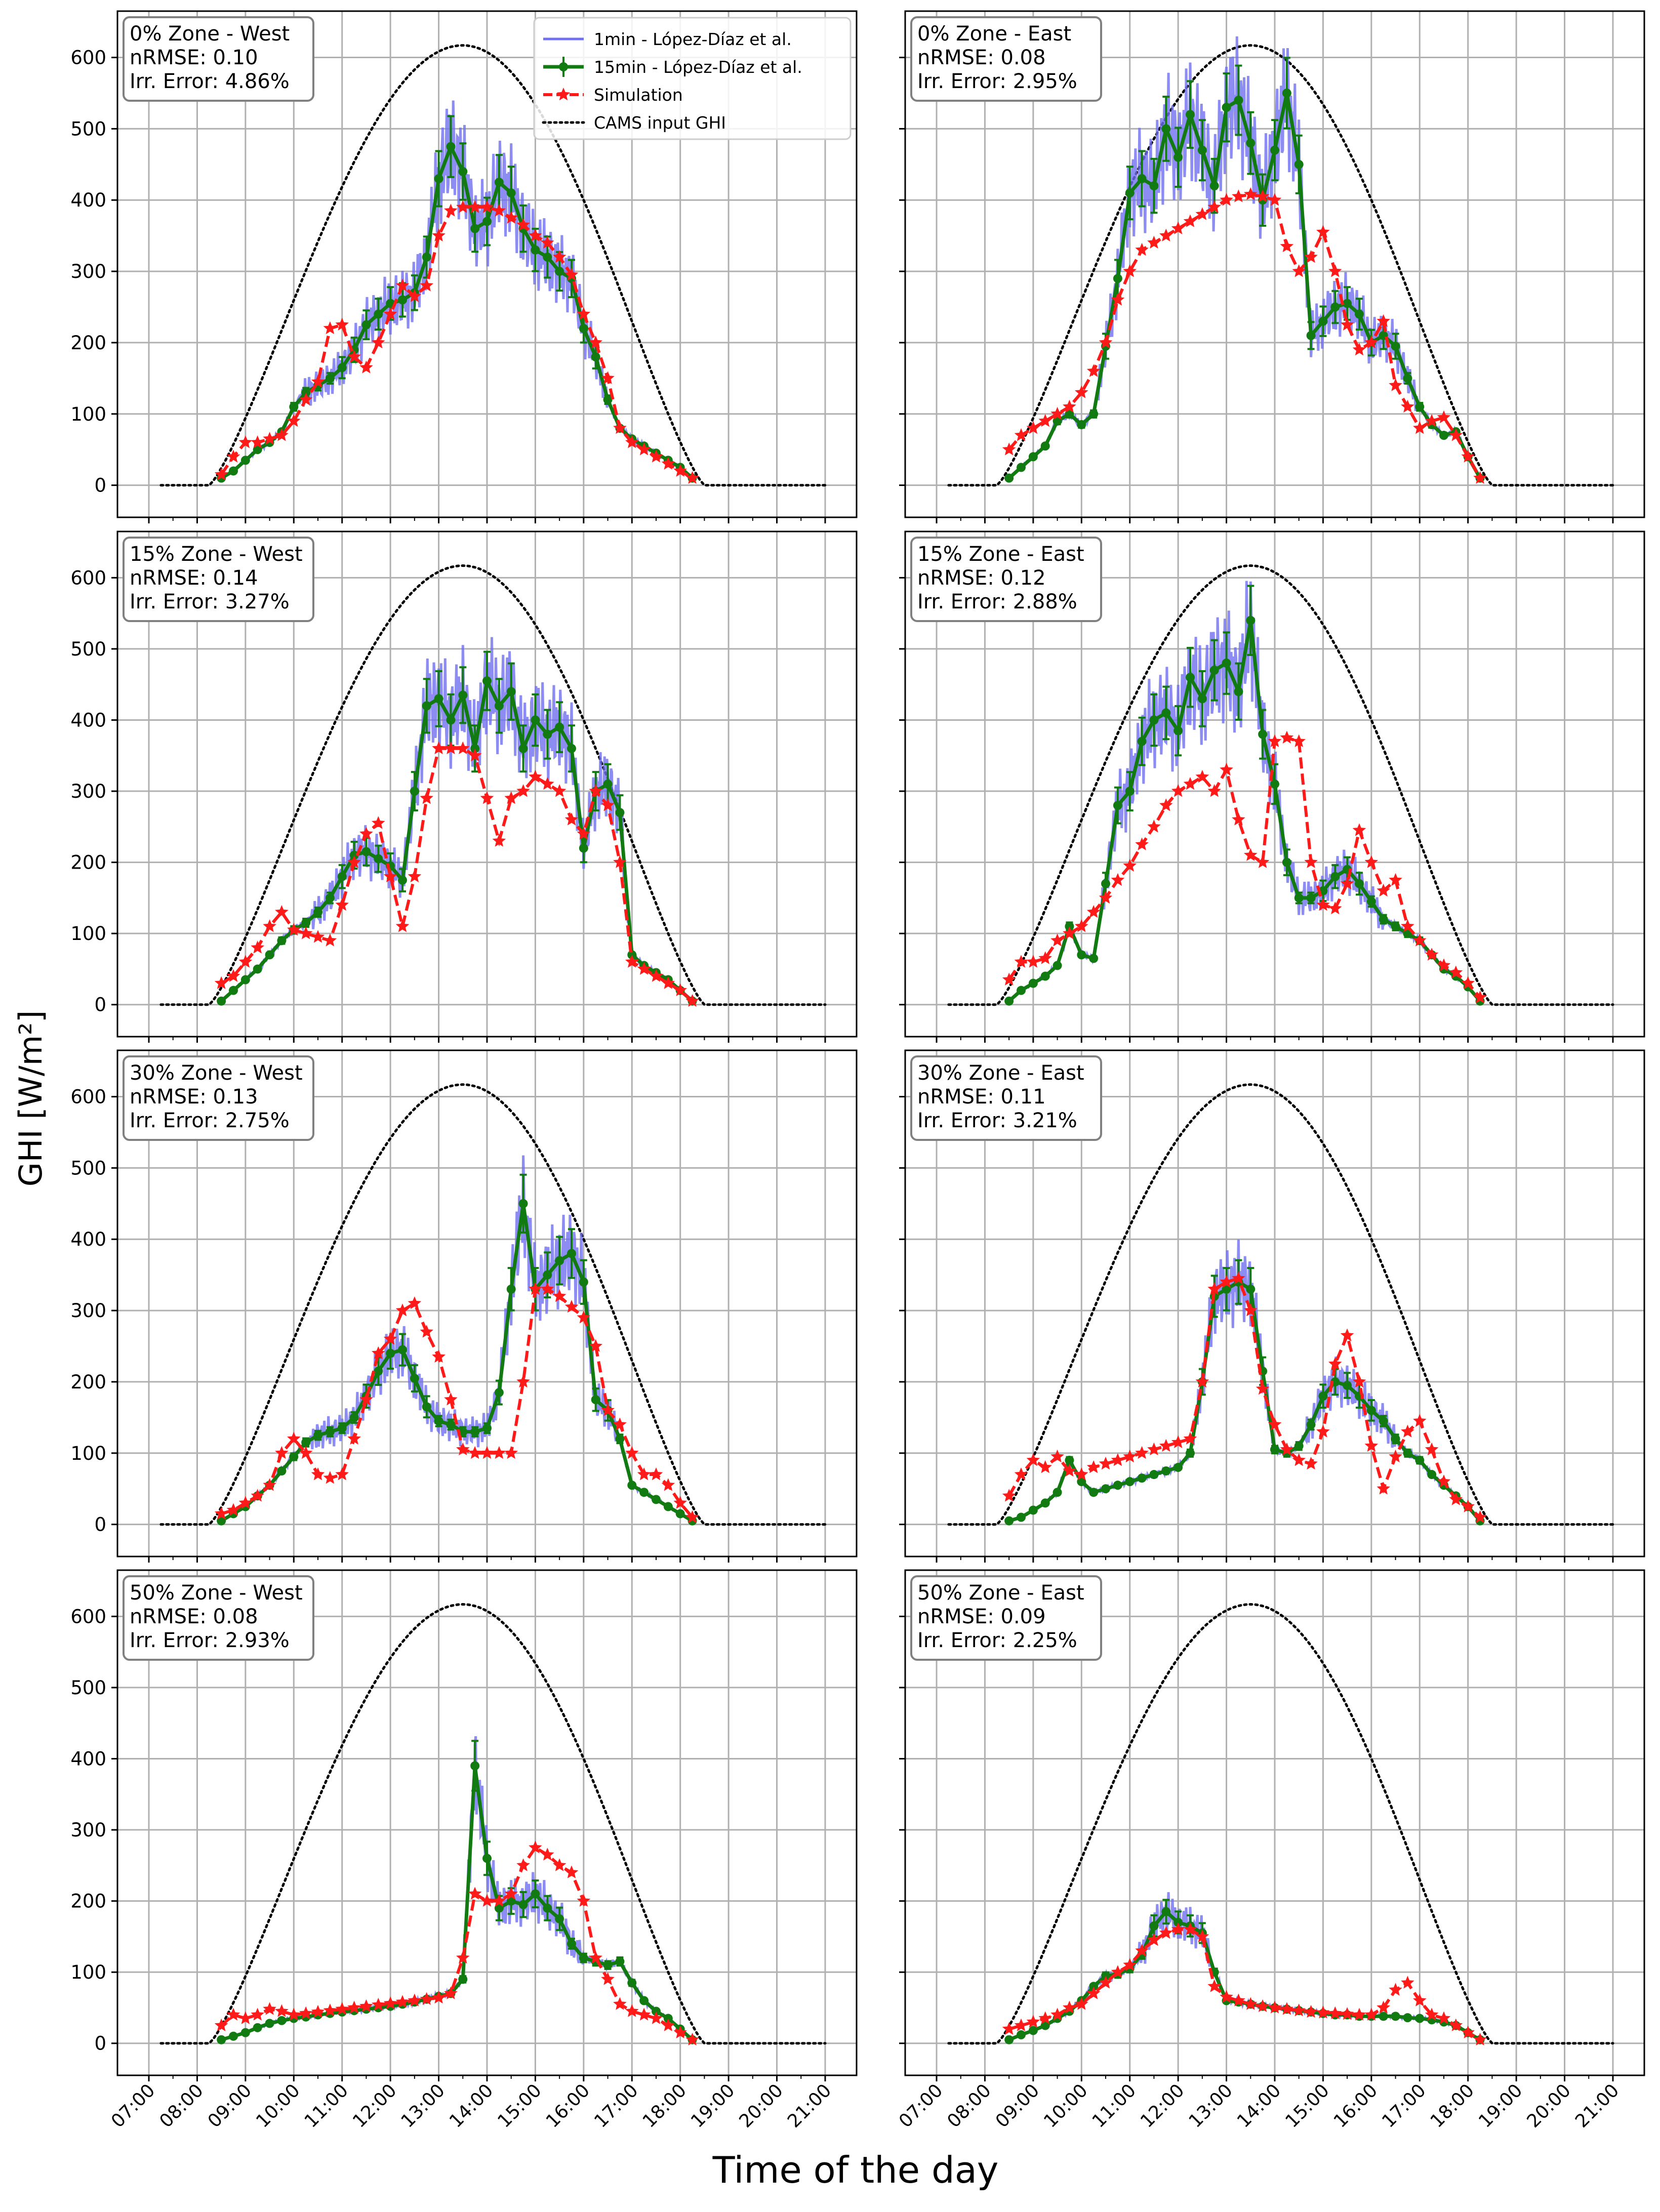 The height and width of the screenshot is (2212, 1660). What do you see at coordinates (88, 1239) in the screenshot?
I see `y-tick-label: 400` at bounding box center [88, 1239].